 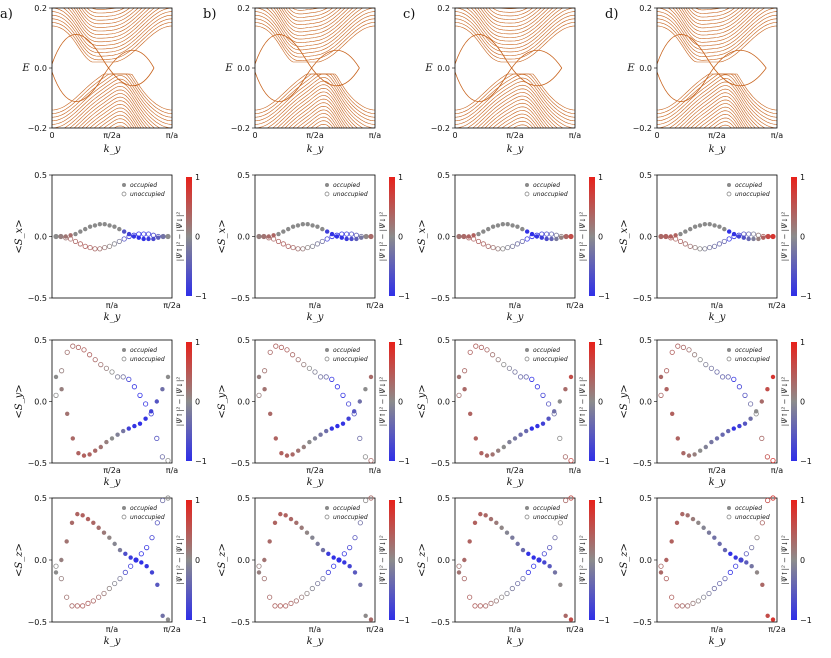 What do you see at coordinates (292, 77) in the screenshot?
I see `band-panel-1: b) 0.2 0.0 −0.20 π/2a π/a Ek_y` at bounding box center [292, 77].